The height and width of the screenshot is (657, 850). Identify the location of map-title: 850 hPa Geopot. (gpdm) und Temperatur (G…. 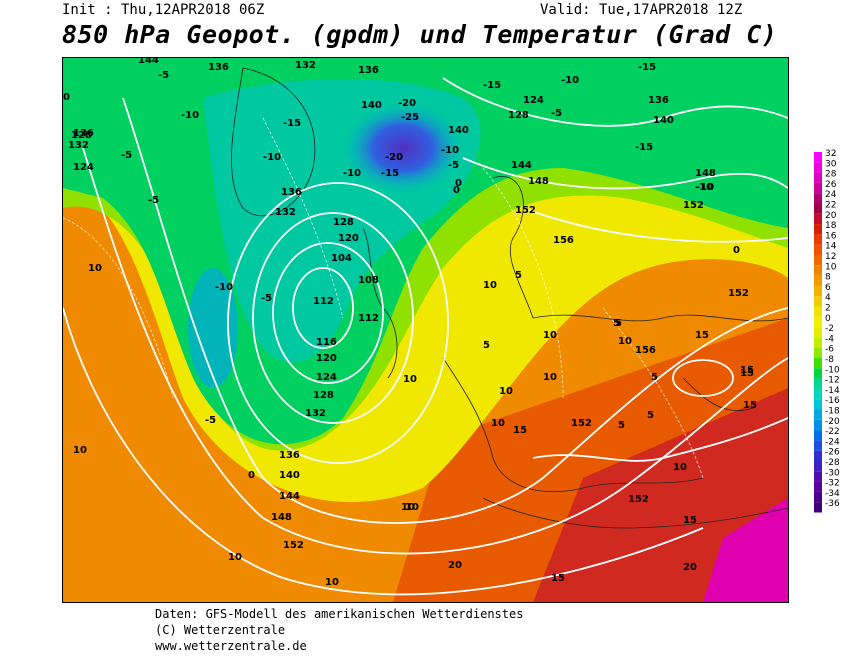
(420, 34).